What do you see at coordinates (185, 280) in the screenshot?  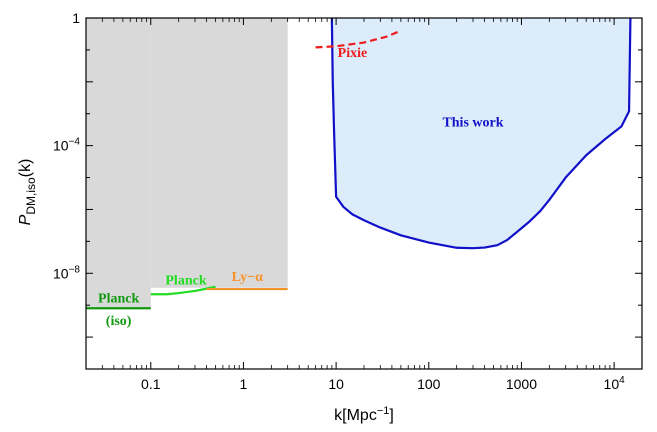 I see `label-planck-green: Planck` at bounding box center [185, 280].